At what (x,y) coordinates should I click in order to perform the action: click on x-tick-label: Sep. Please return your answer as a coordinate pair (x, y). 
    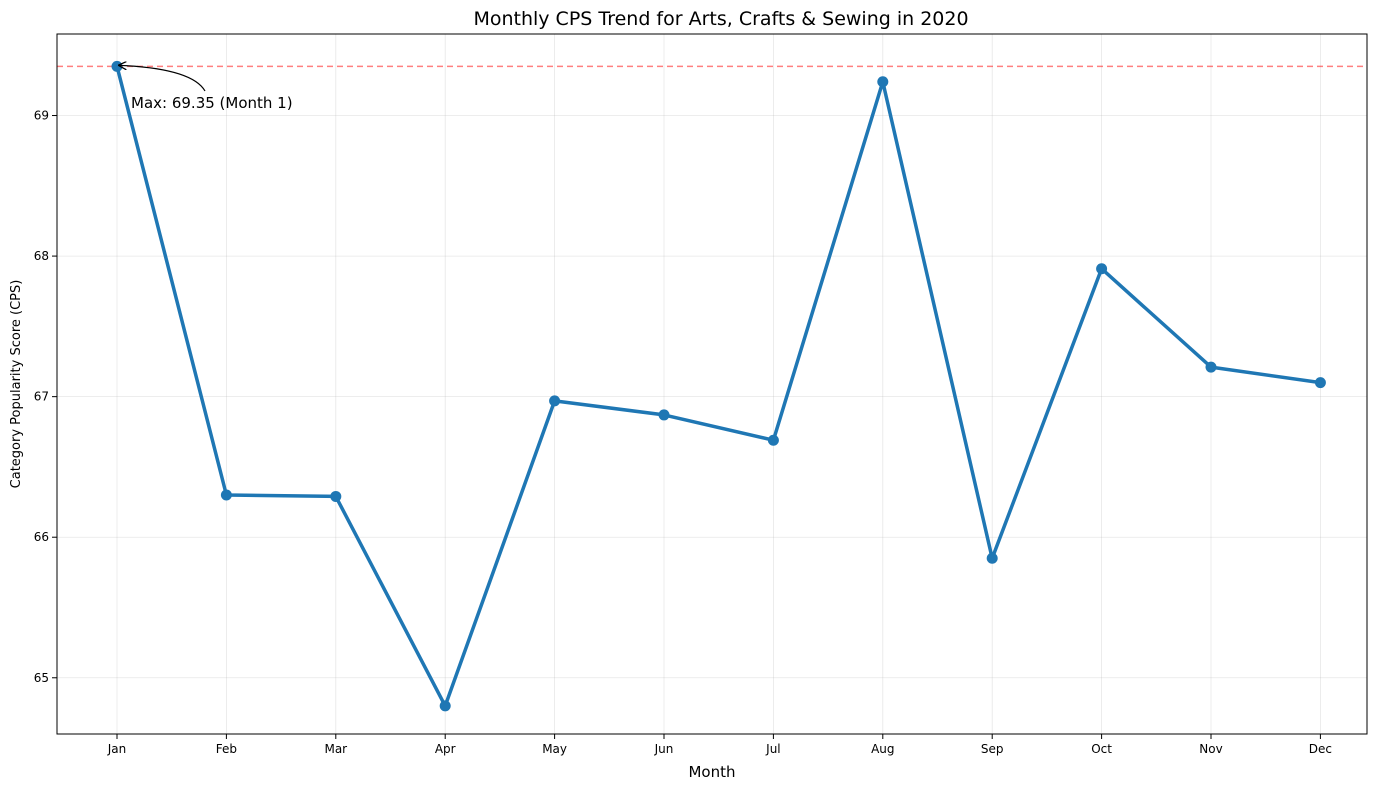
    Looking at the image, I should click on (992, 749).